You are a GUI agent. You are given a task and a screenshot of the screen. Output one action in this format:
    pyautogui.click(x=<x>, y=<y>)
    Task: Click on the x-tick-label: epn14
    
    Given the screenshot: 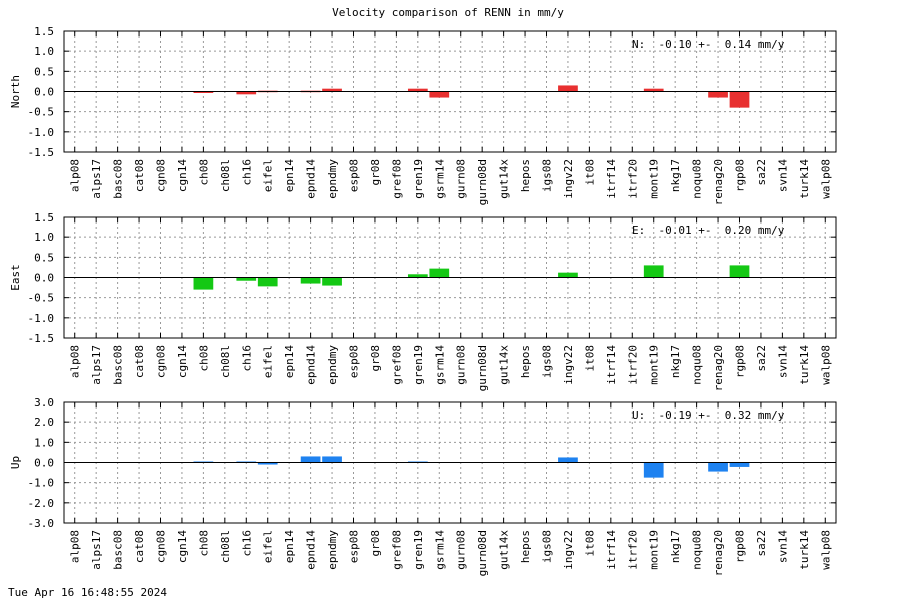 What is the action you would take?
    pyautogui.click(x=289, y=175)
    